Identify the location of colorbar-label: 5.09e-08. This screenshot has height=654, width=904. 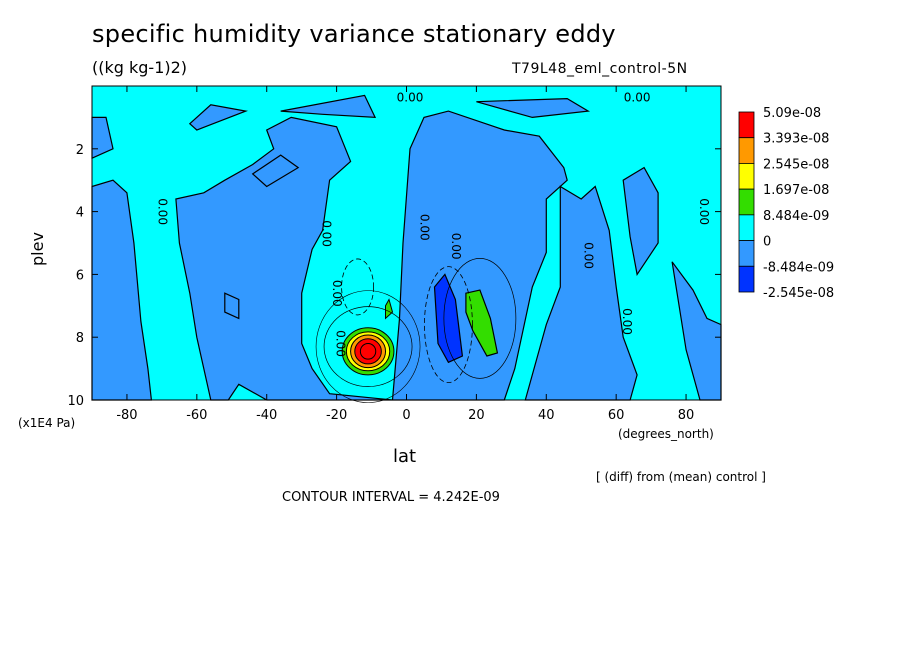
(792, 113).